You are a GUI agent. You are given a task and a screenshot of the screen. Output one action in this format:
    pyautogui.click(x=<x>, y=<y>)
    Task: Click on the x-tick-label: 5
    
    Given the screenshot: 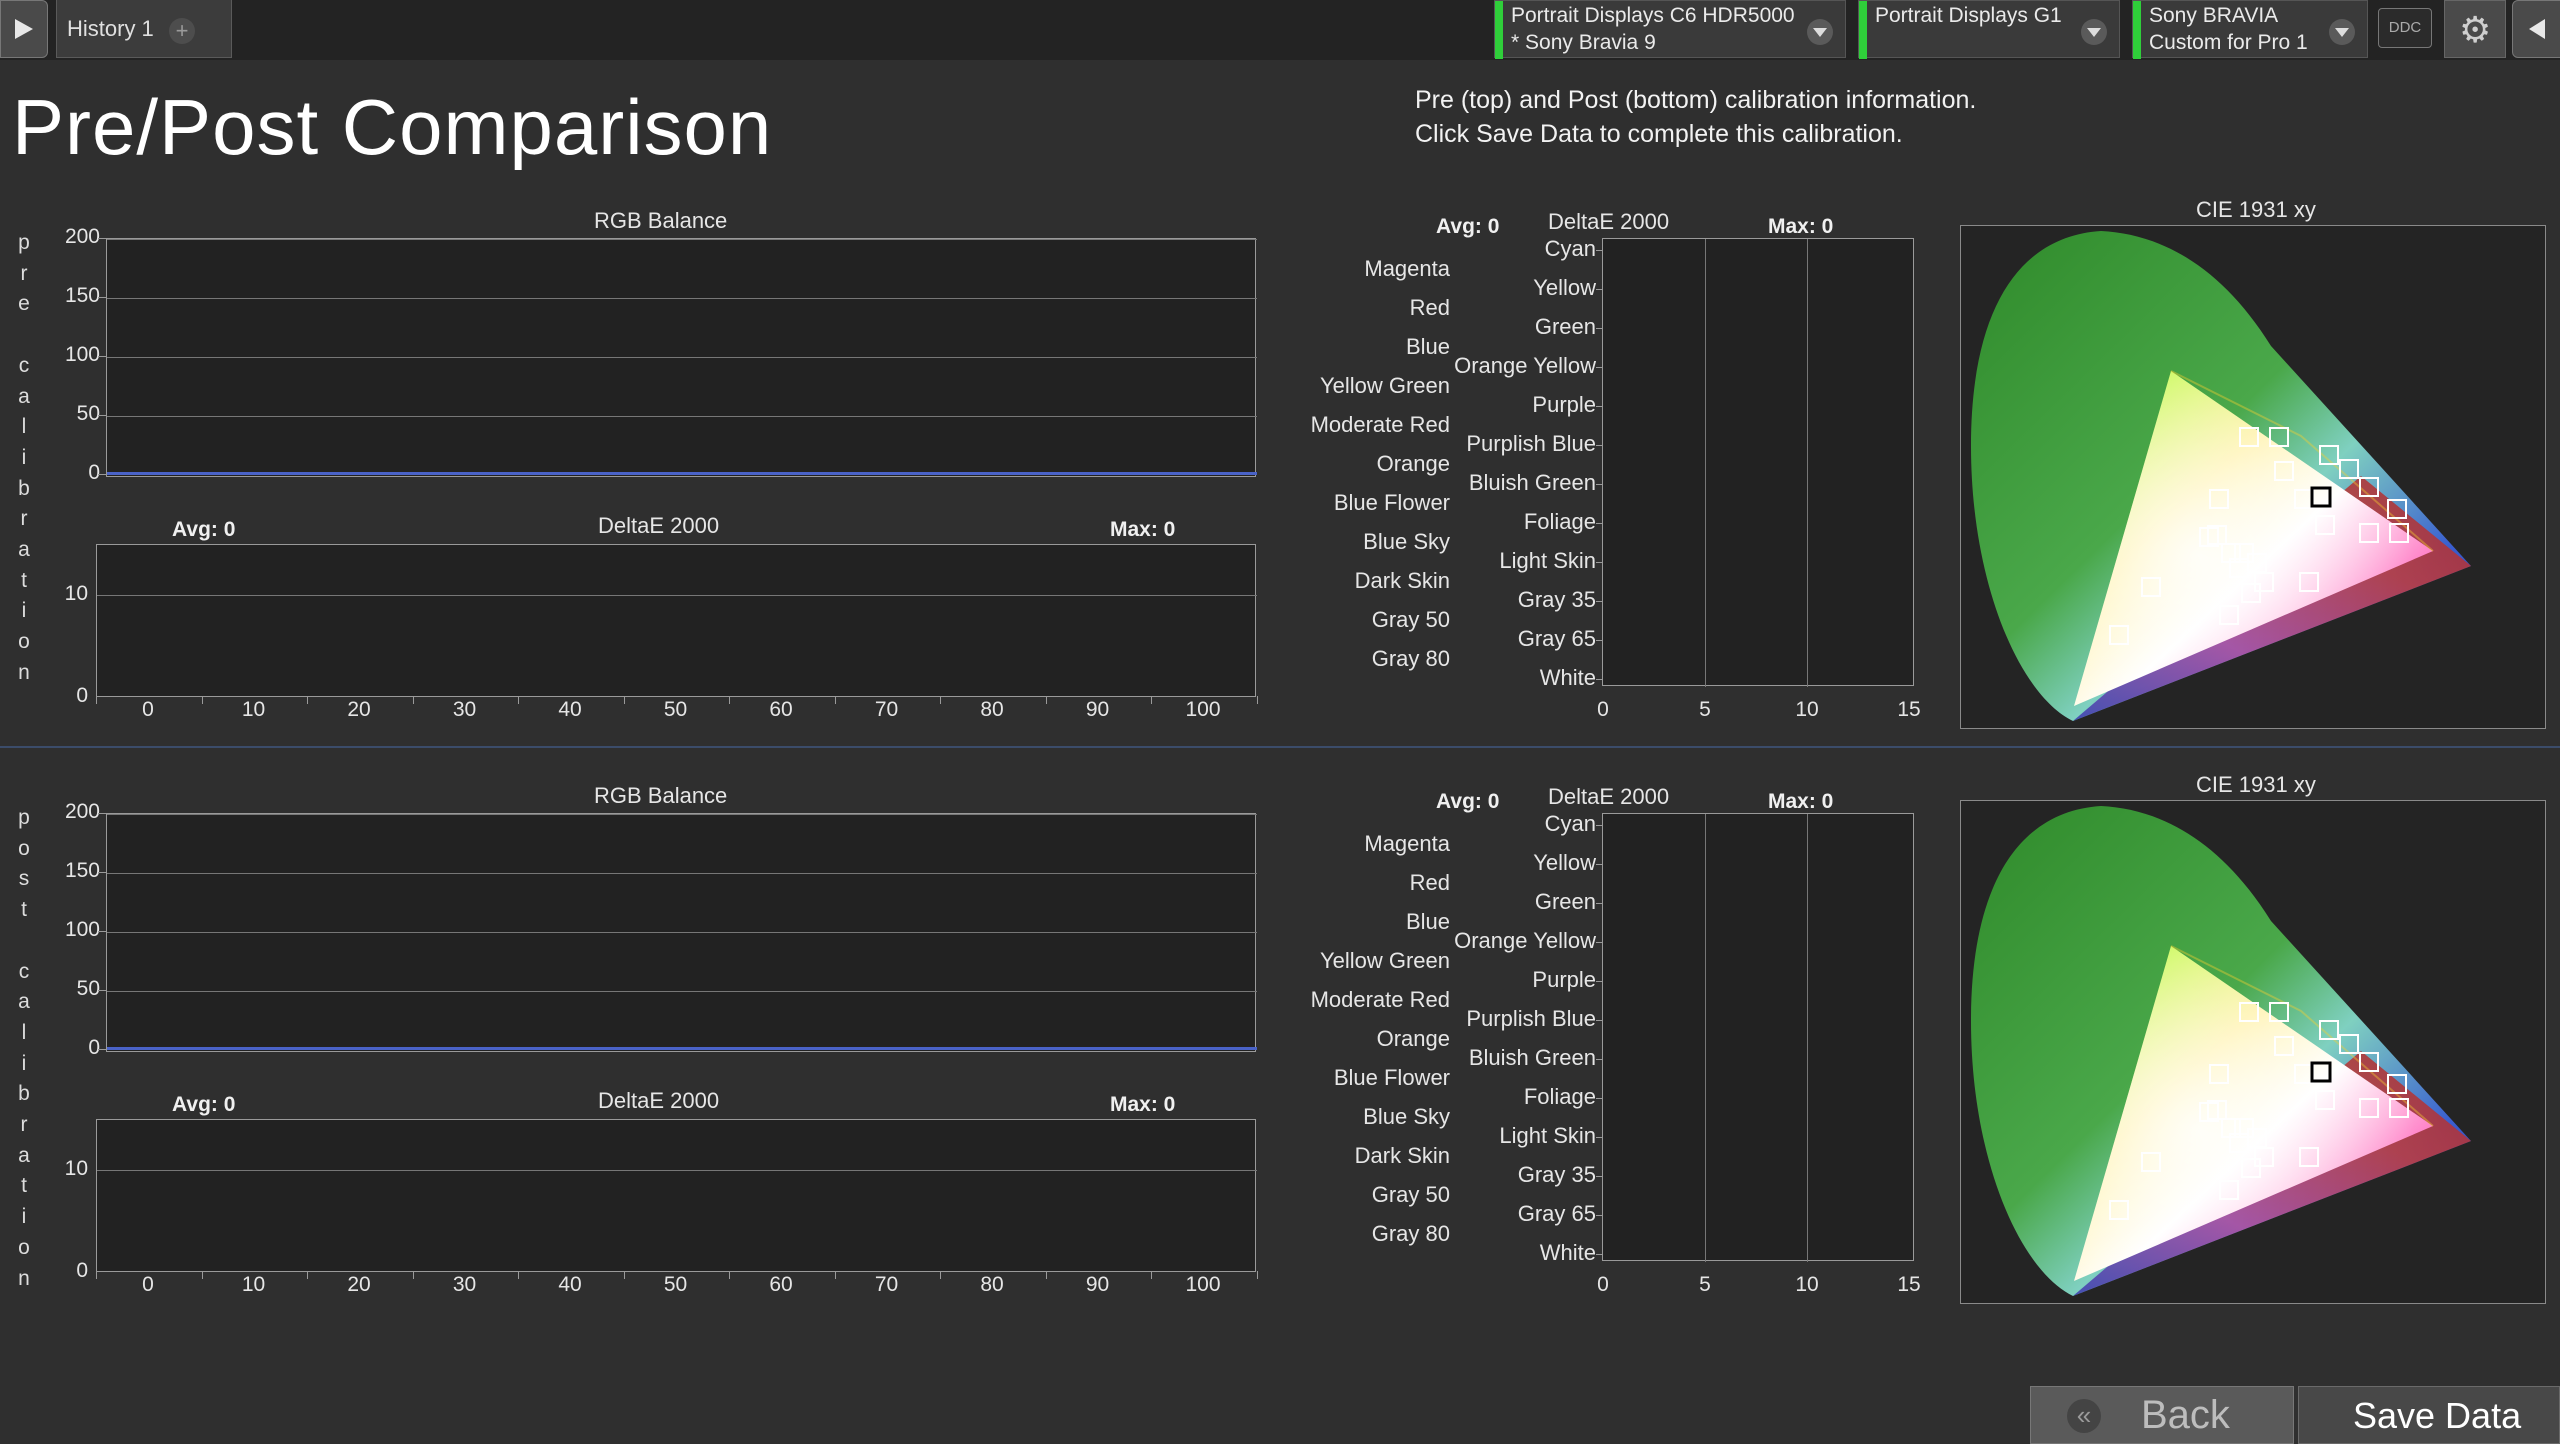 What is the action you would take?
    pyautogui.click(x=1705, y=1284)
    